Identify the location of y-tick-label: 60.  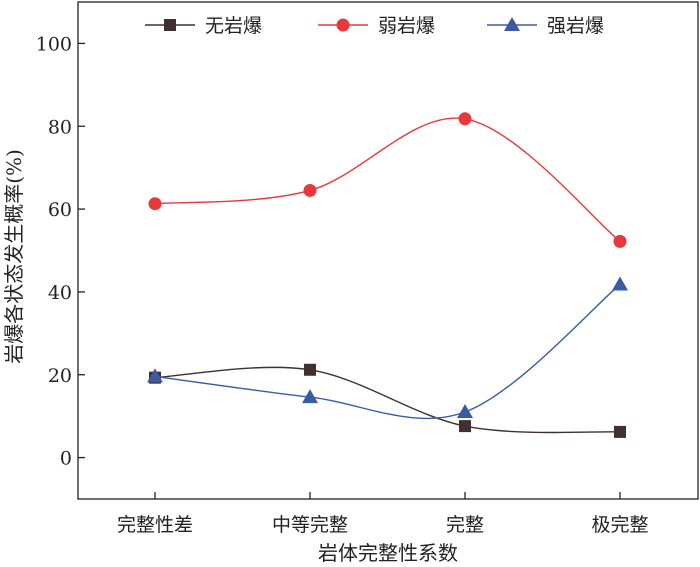
(60, 210).